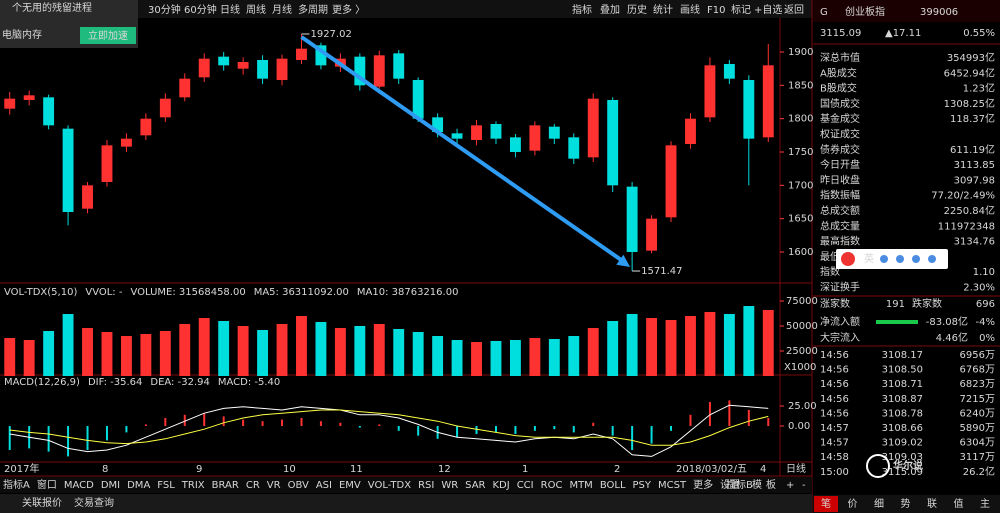 Image resolution: width=1000 pixels, height=513 pixels. I want to click on ime-icon, so click(932, 259).